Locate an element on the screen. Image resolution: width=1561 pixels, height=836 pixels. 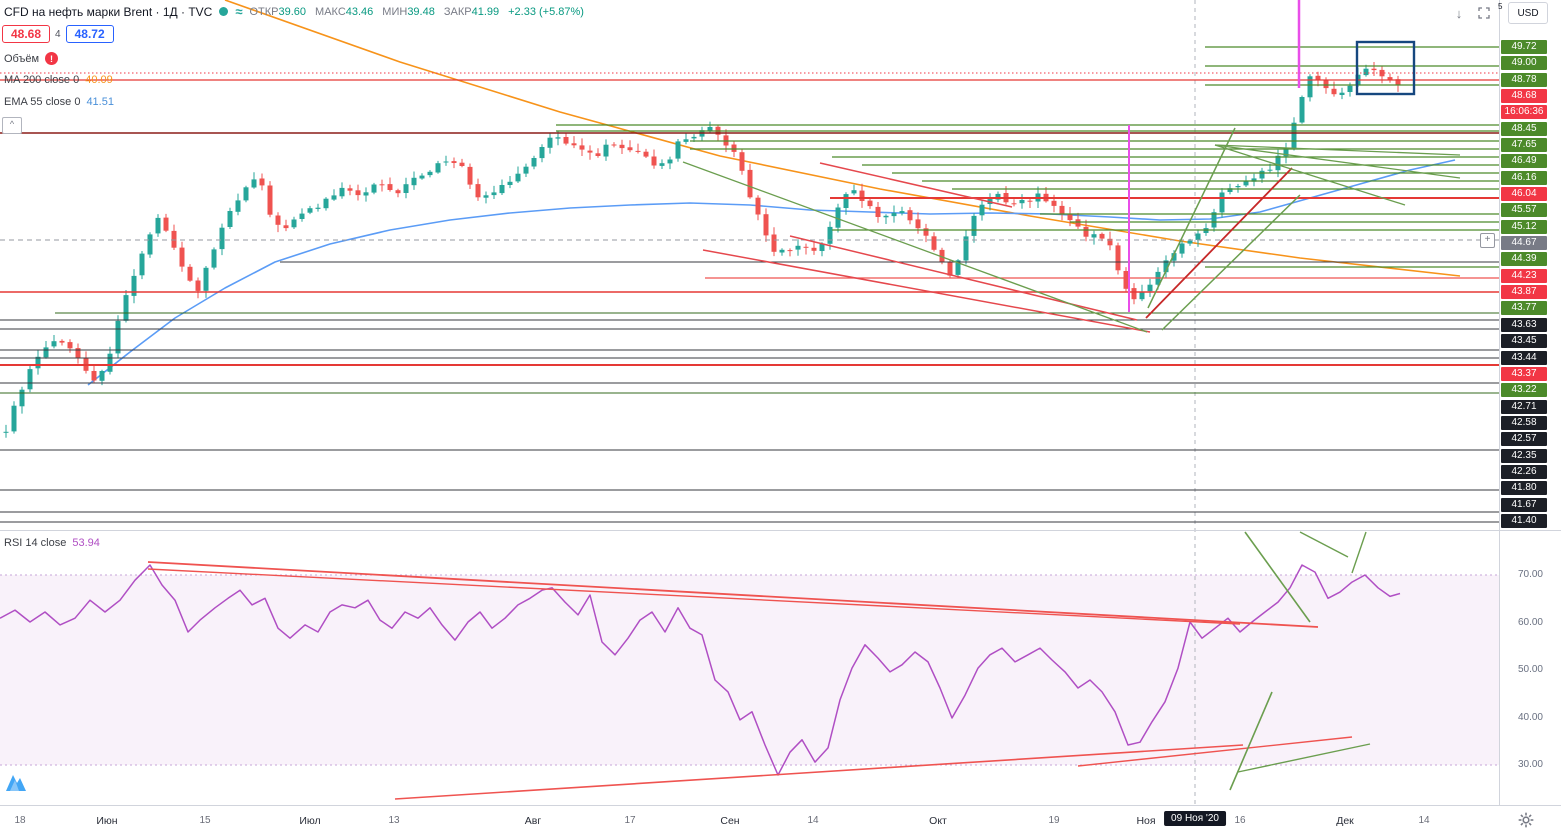
price-label: 44.23 is located at coordinates (1524, 275).